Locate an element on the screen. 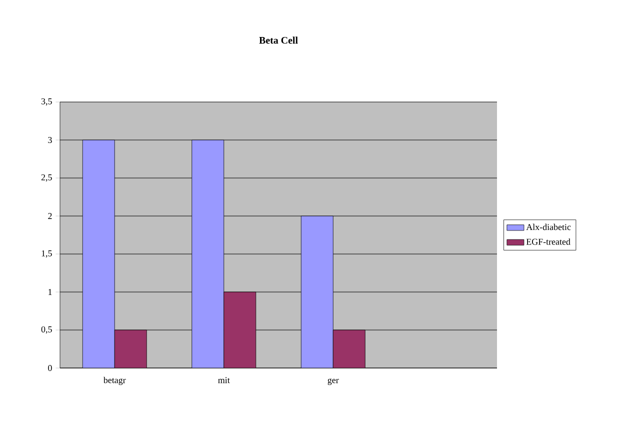  x-tick-label: mit is located at coordinates (224, 380).